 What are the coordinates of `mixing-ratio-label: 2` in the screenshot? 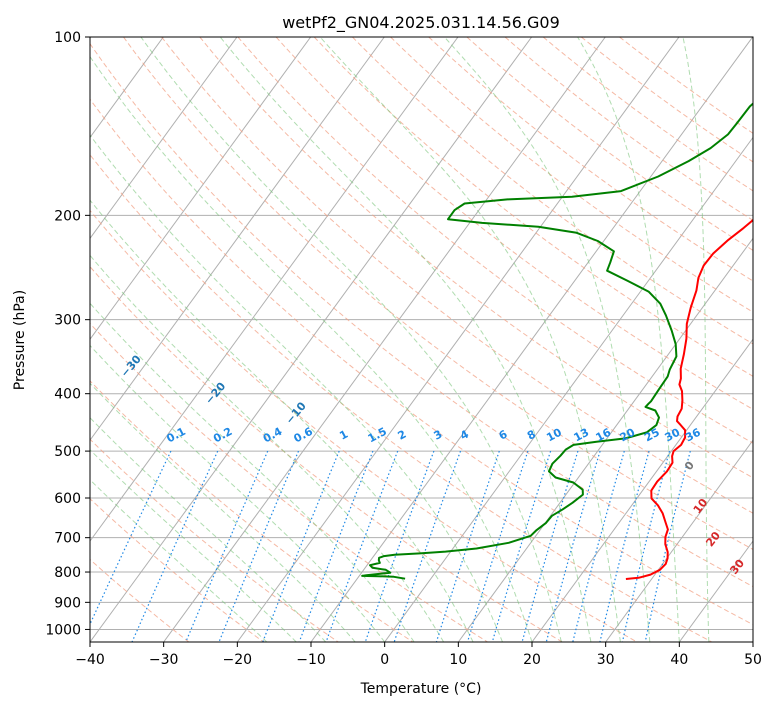 It's located at (402, 435).